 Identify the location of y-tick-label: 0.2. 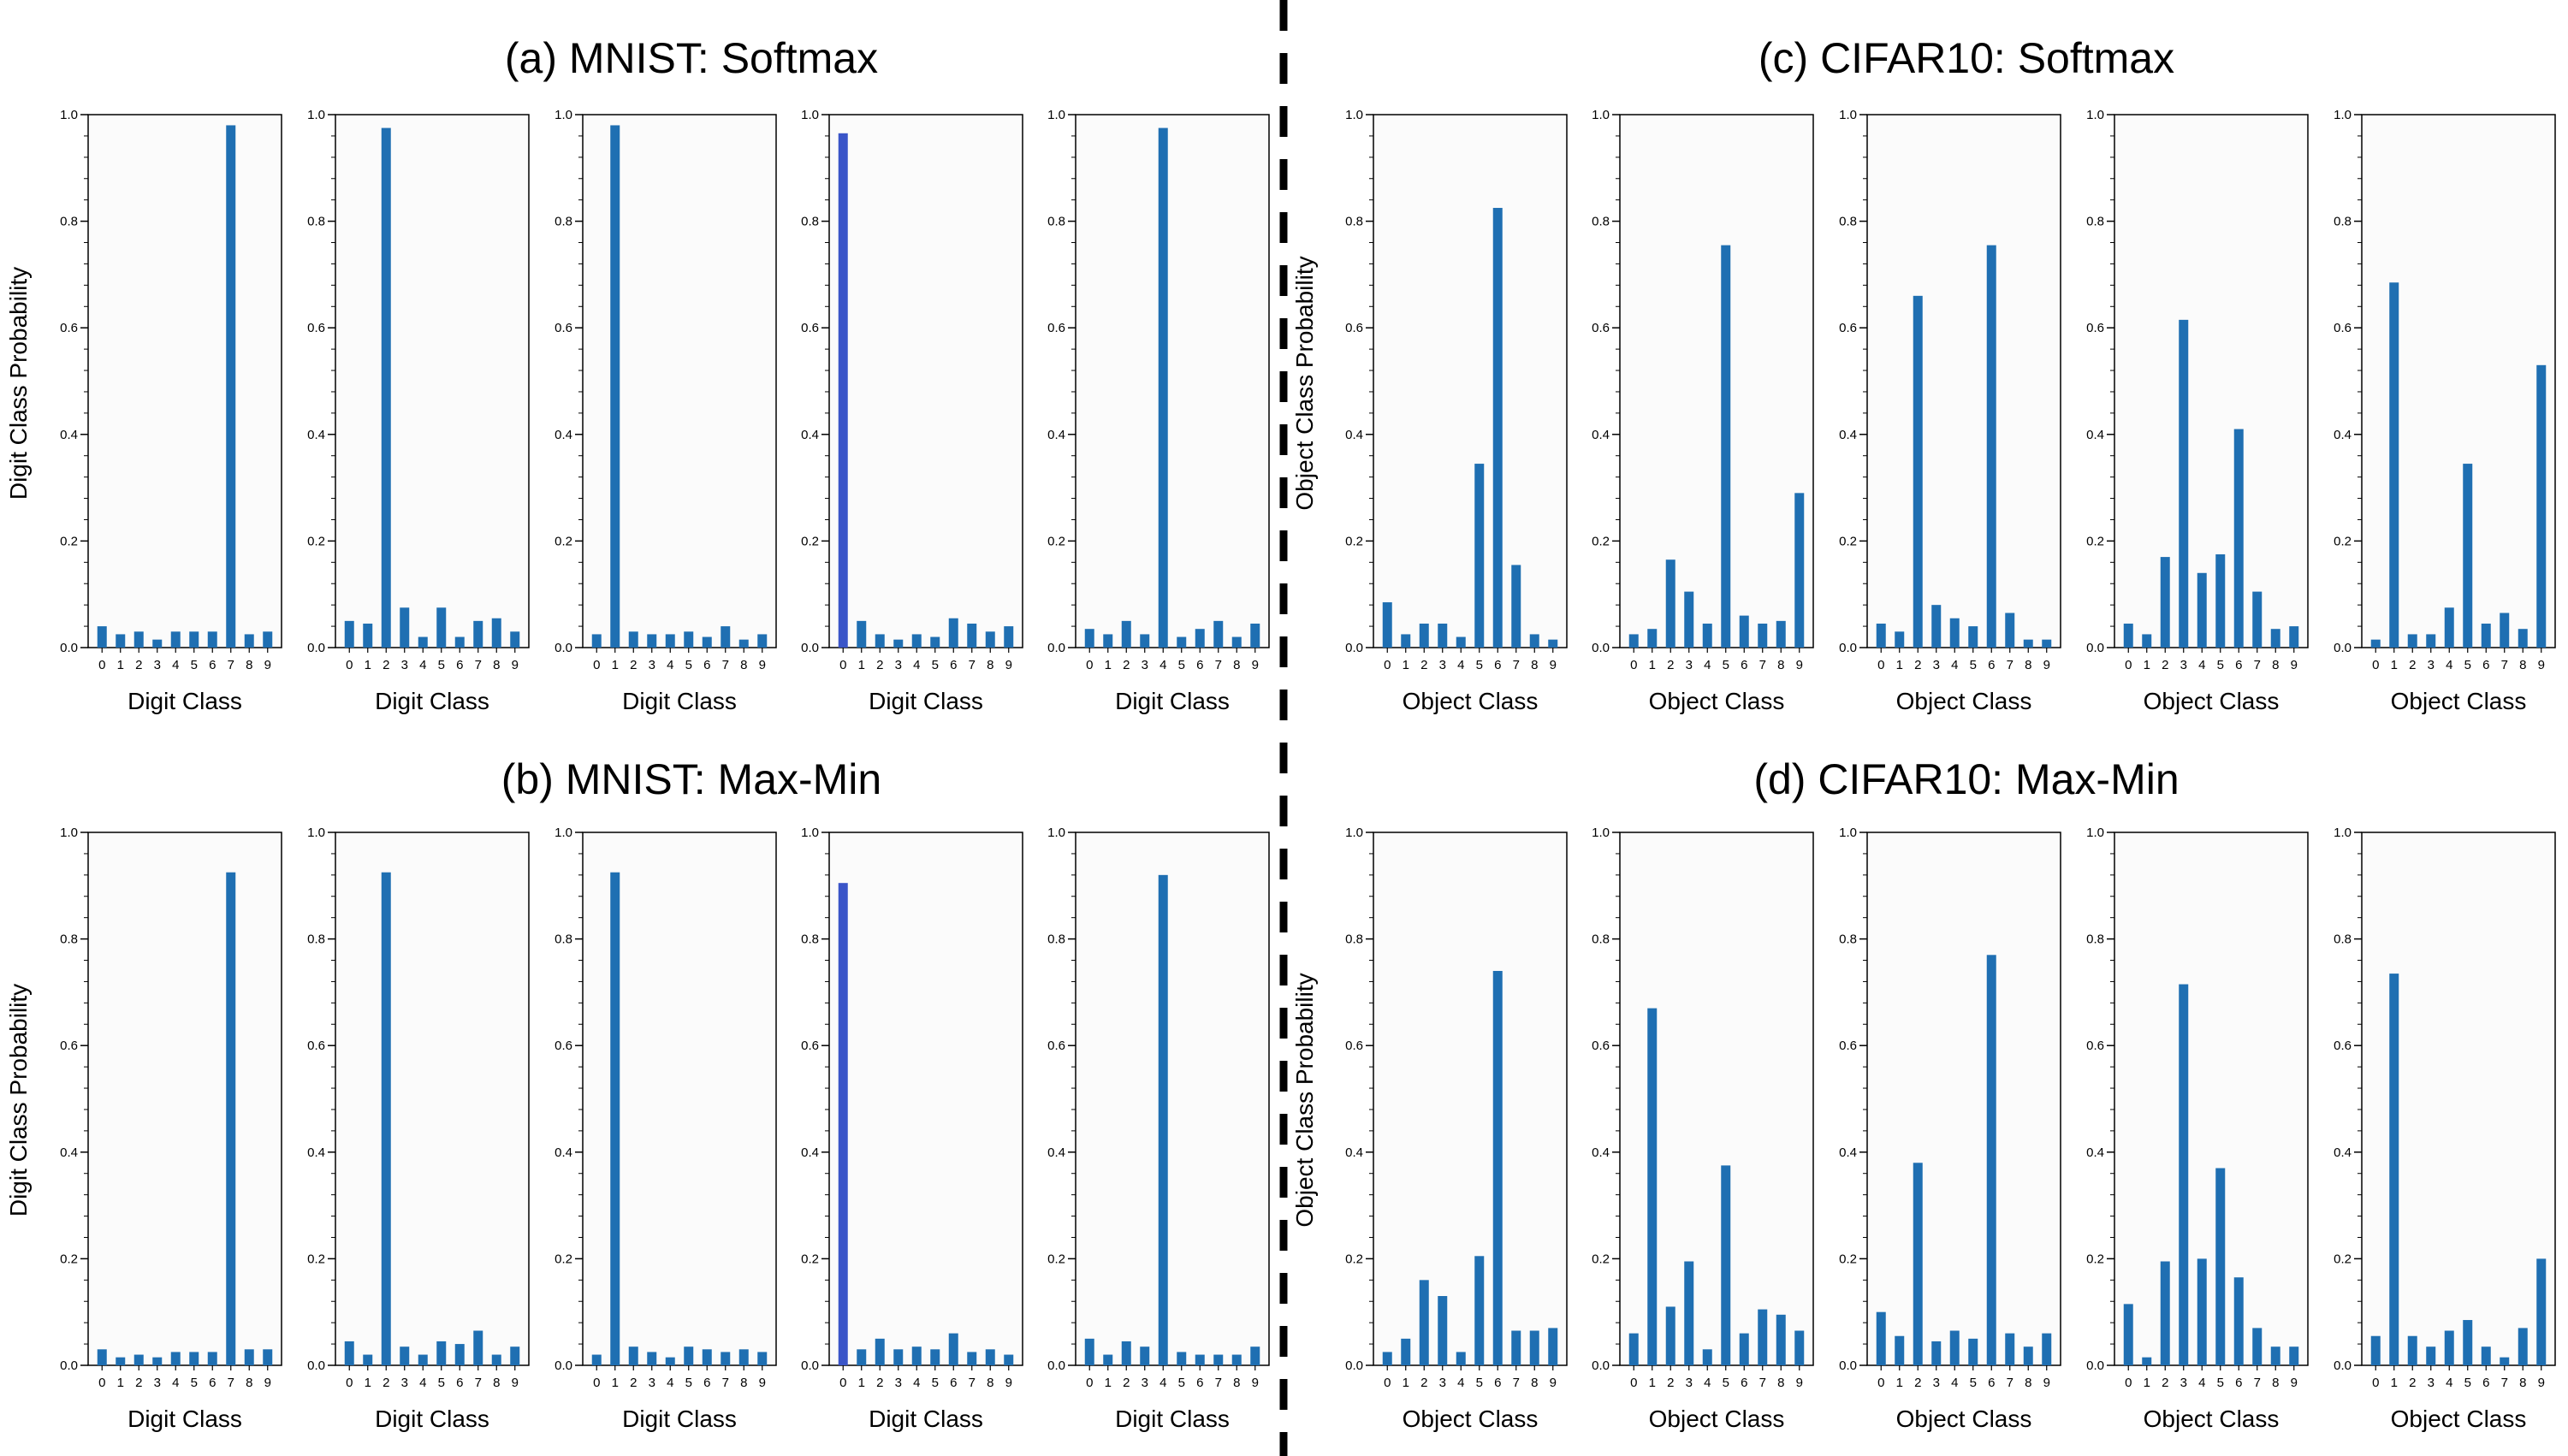
(1354, 1259).